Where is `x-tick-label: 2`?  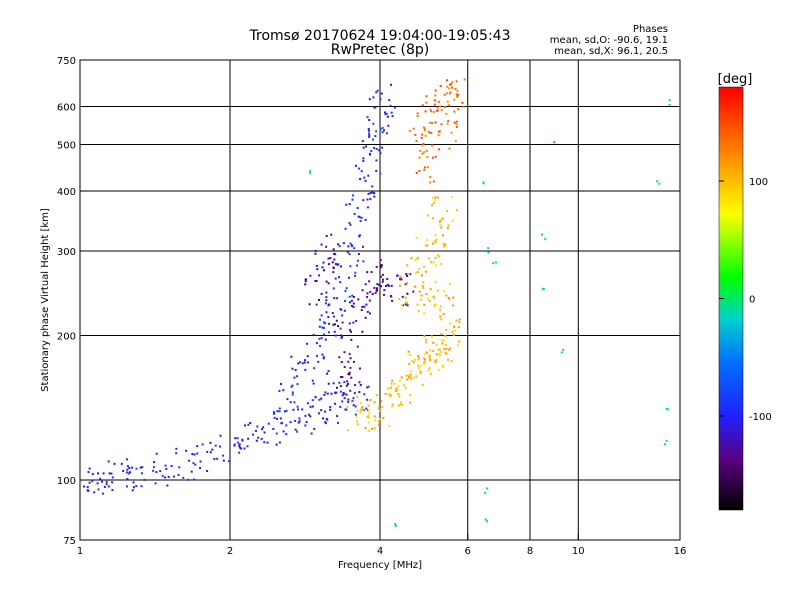
x-tick-label: 2 is located at coordinates (230, 551).